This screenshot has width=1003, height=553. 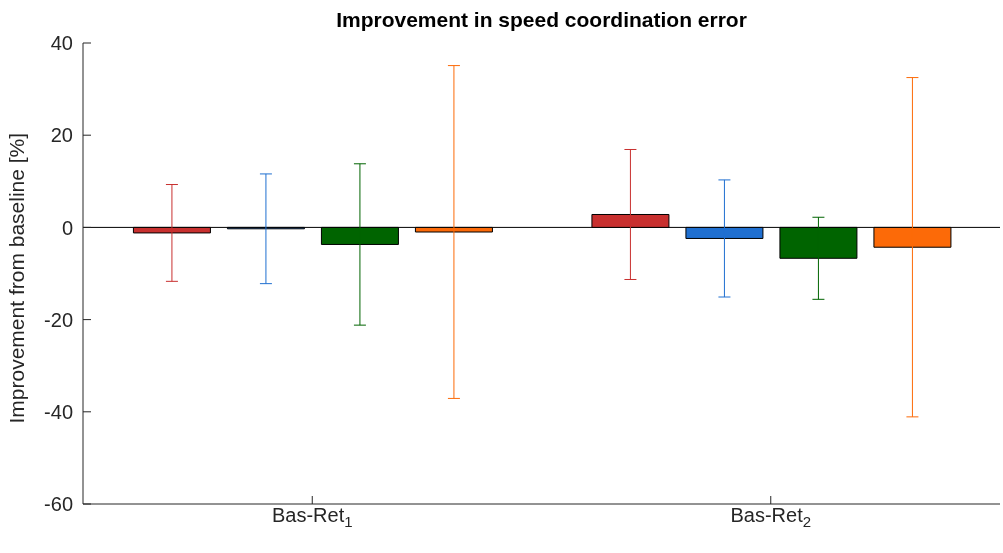 I want to click on x-tick-label: Bas-Ret$_{1}$, so click(x=312, y=517).